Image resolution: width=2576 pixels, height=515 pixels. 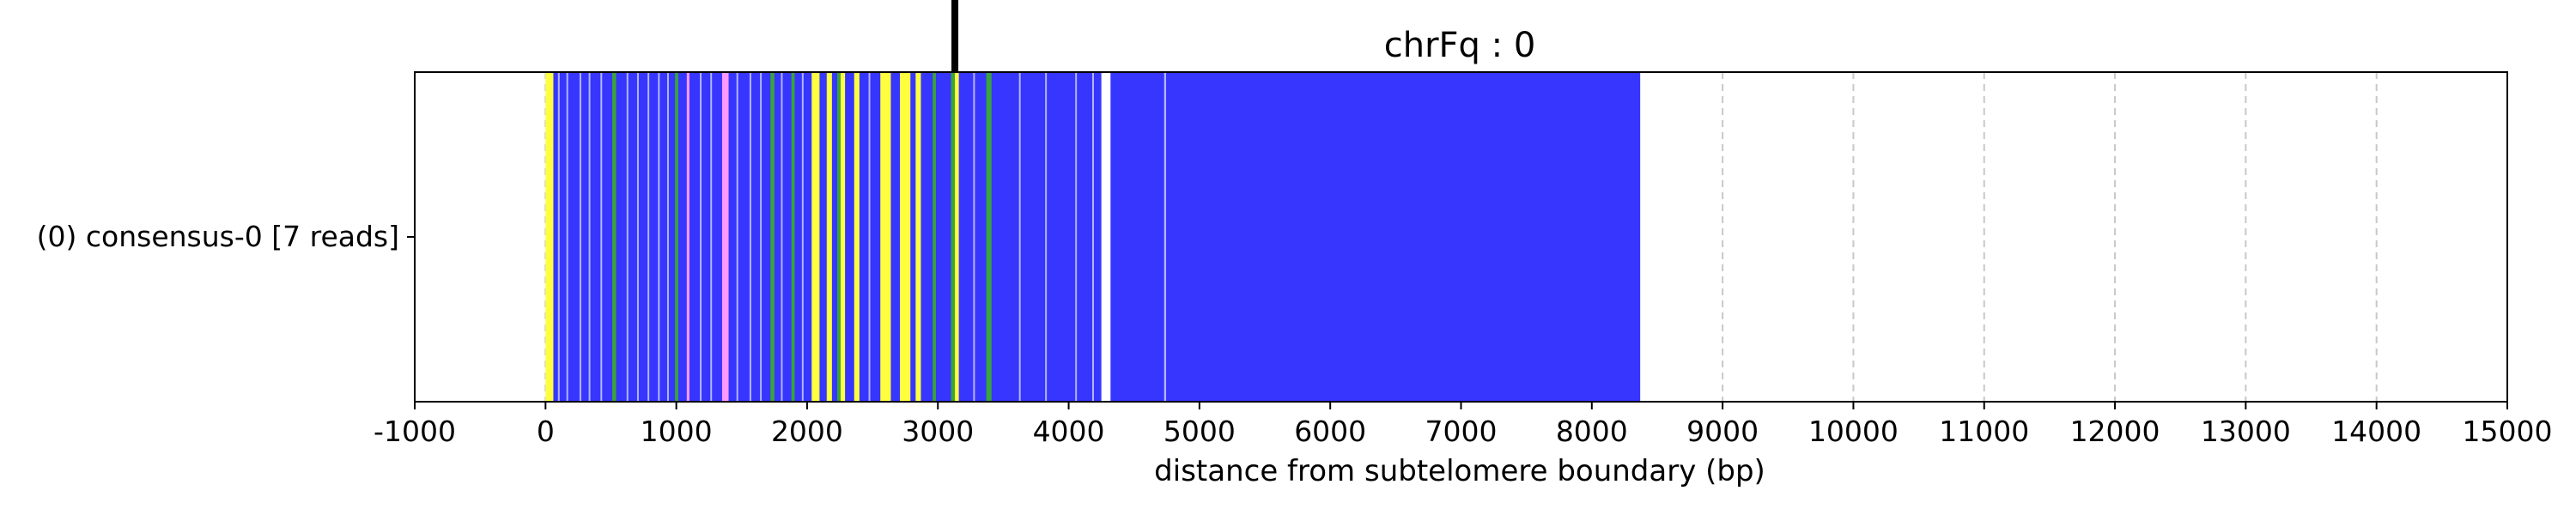 I want to click on x-tick-label: 3000, so click(x=938, y=431).